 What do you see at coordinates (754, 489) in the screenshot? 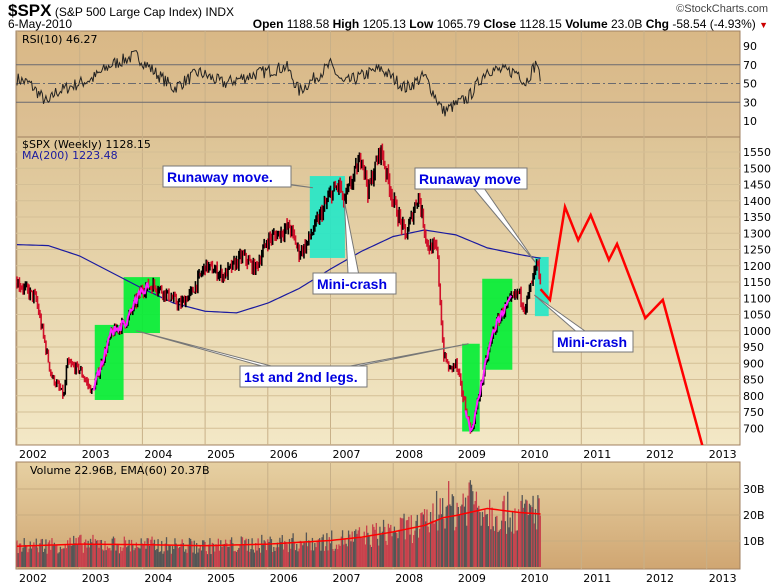
I see `volume-tick-label: 30B` at bounding box center [754, 489].